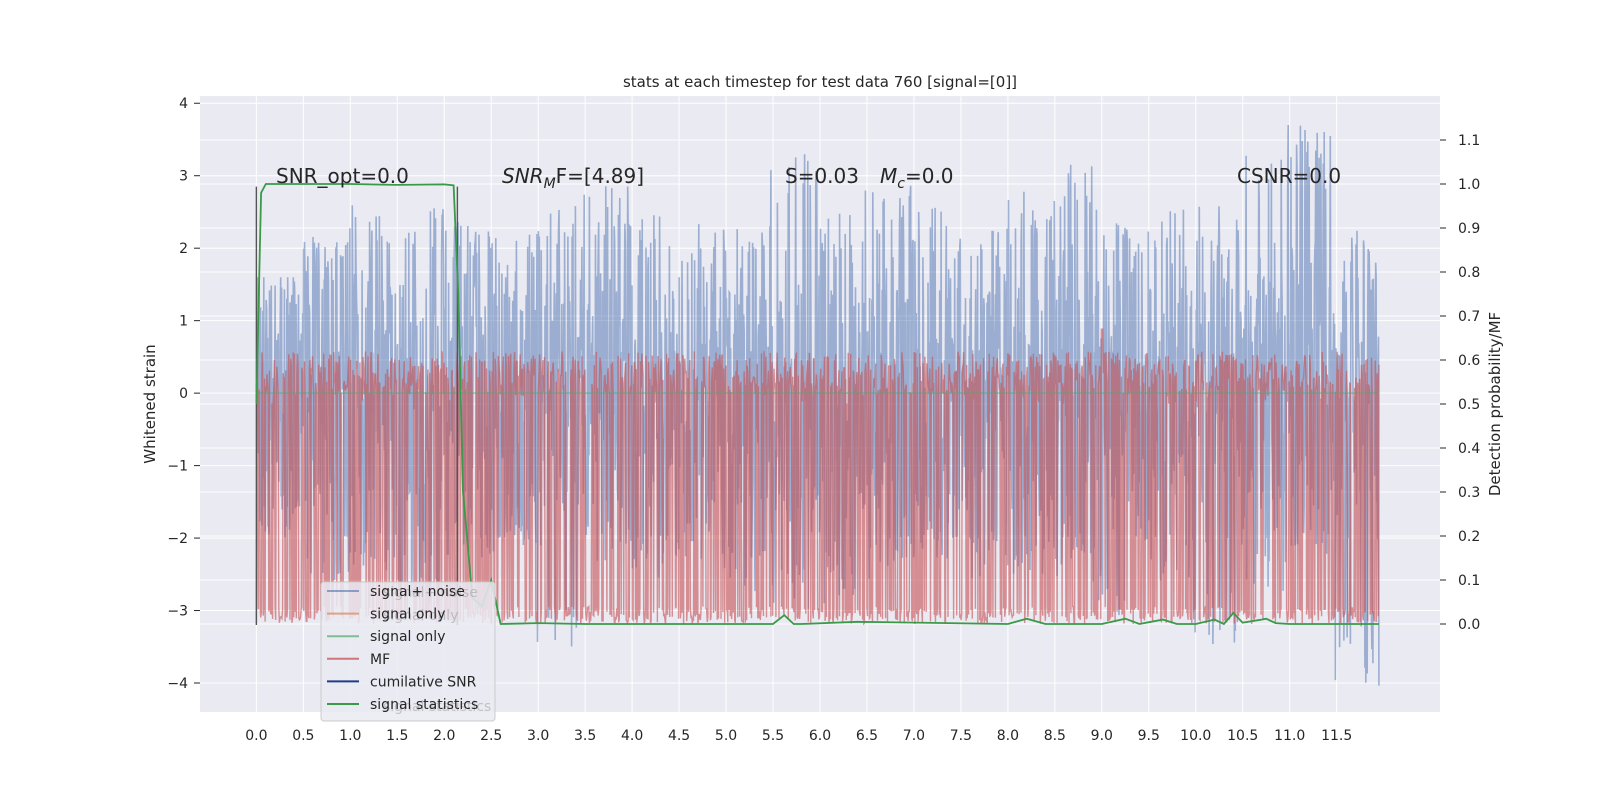  Describe the element at coordinates (177, 612) in the screenshot. I see `y-tick-label: −3` at that location.